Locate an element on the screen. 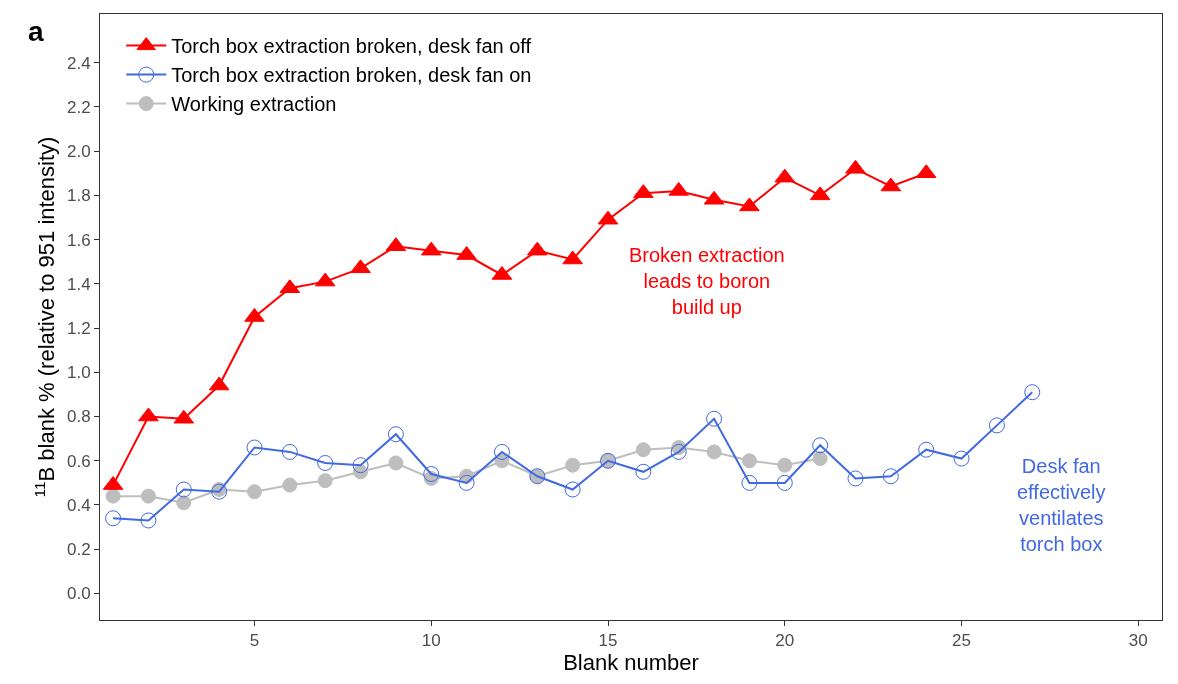 This screenshot has width=1178, height=684. y-tick-label: 0.2 is located at coordinates (78, 550).